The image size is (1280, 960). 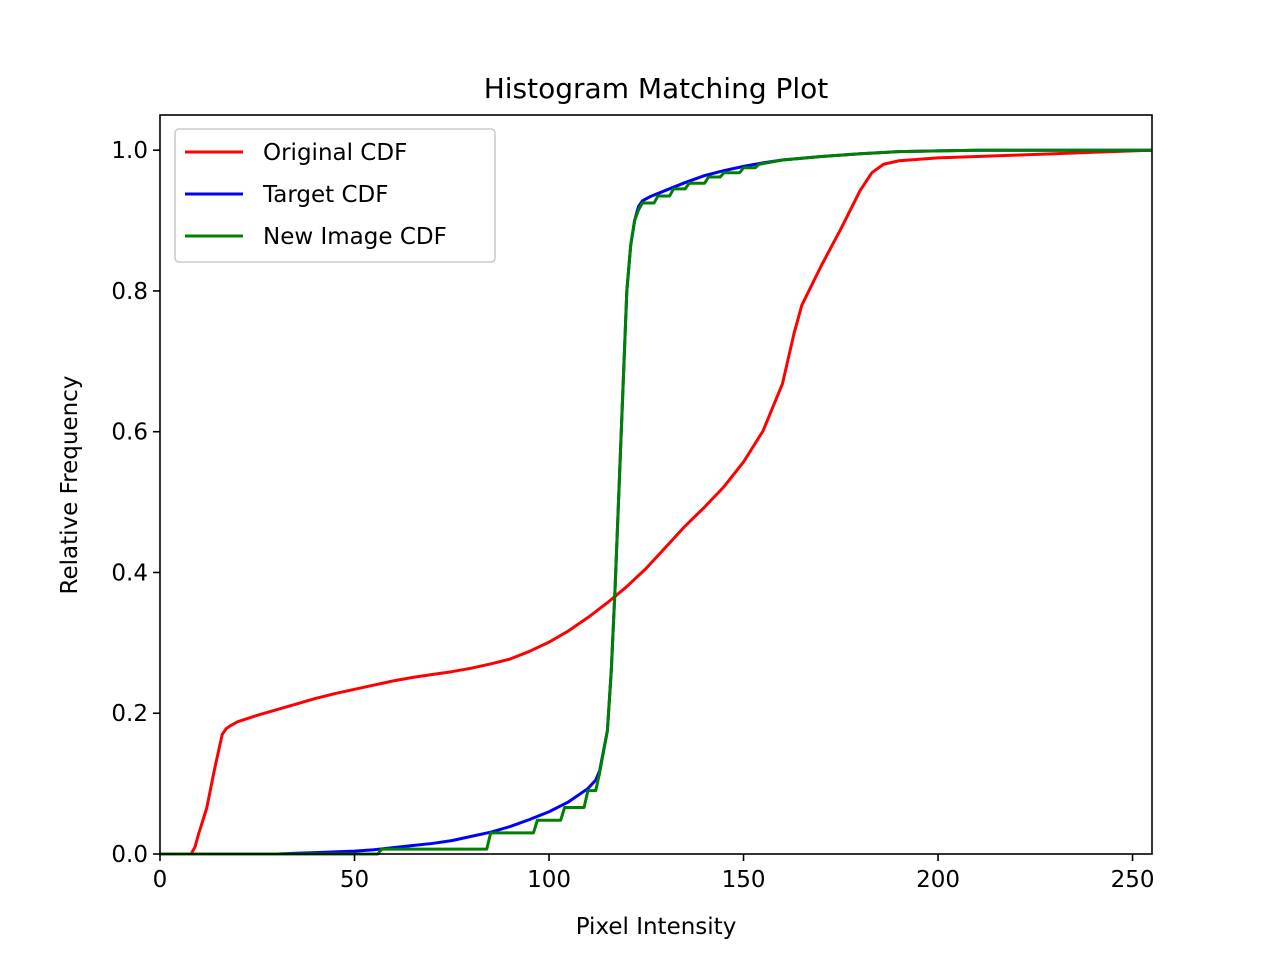 I want to click on legend-frame, so click(x=335, y=195).